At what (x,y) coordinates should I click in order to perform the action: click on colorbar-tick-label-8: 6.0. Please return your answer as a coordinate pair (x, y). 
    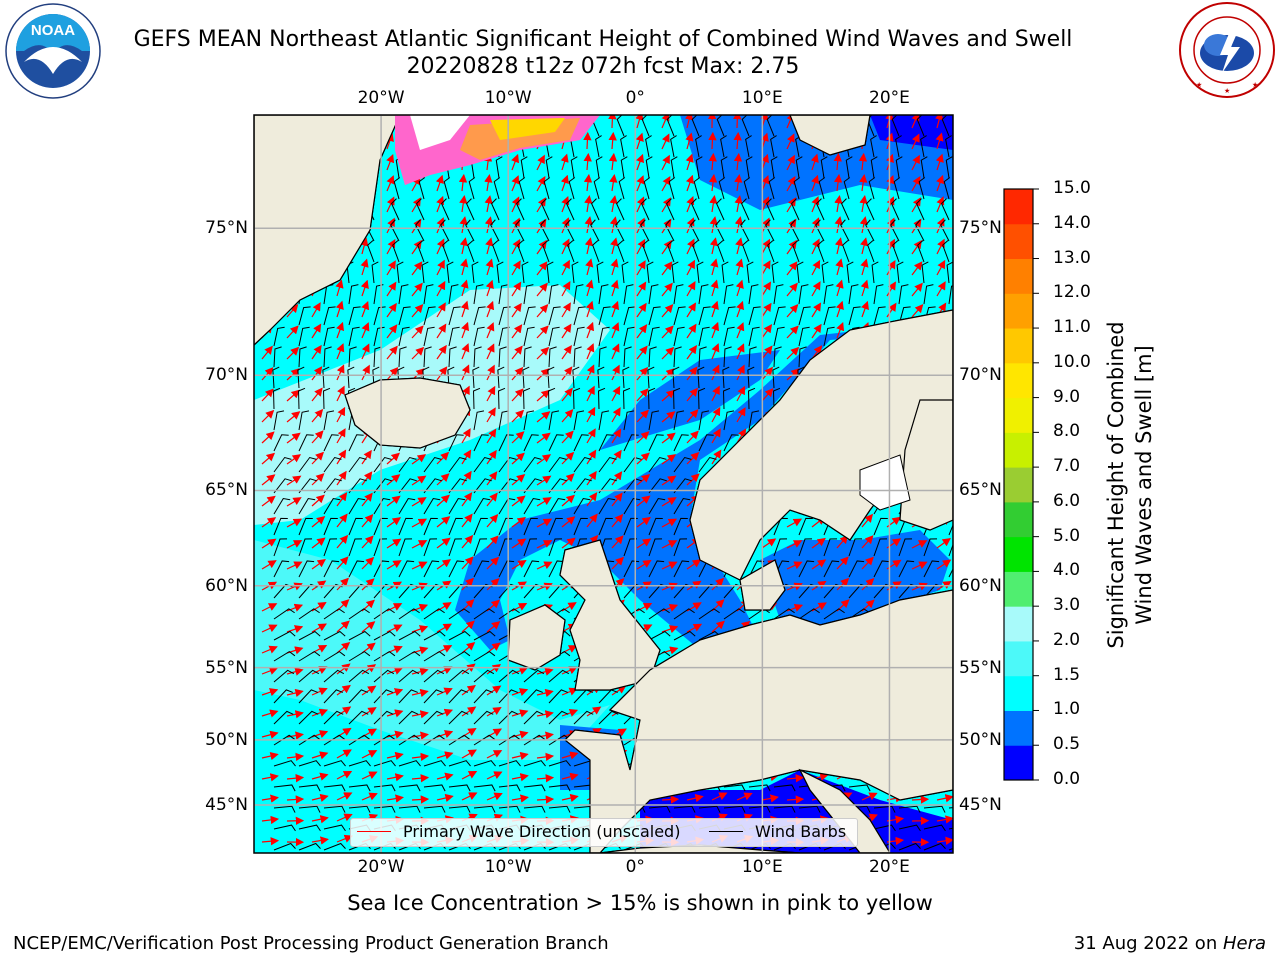
    Looking at the image, I should click on (1067, 500).